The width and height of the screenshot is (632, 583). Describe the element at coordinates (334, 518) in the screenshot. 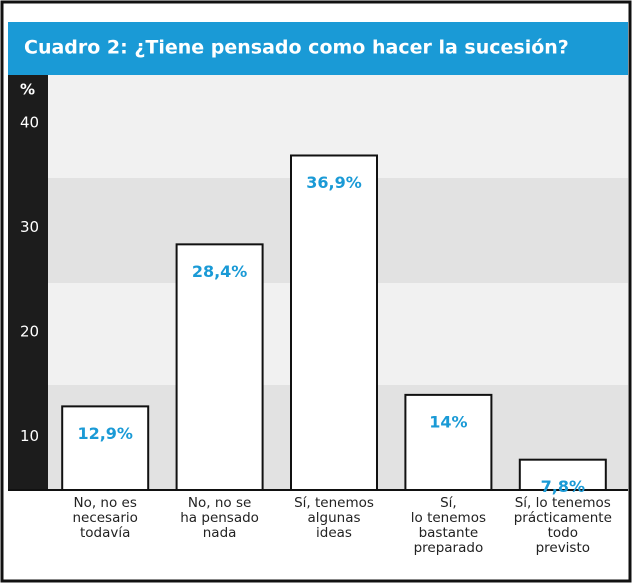

I see `x-tick-label: Sí, tenemos algunas ideas` at that location.